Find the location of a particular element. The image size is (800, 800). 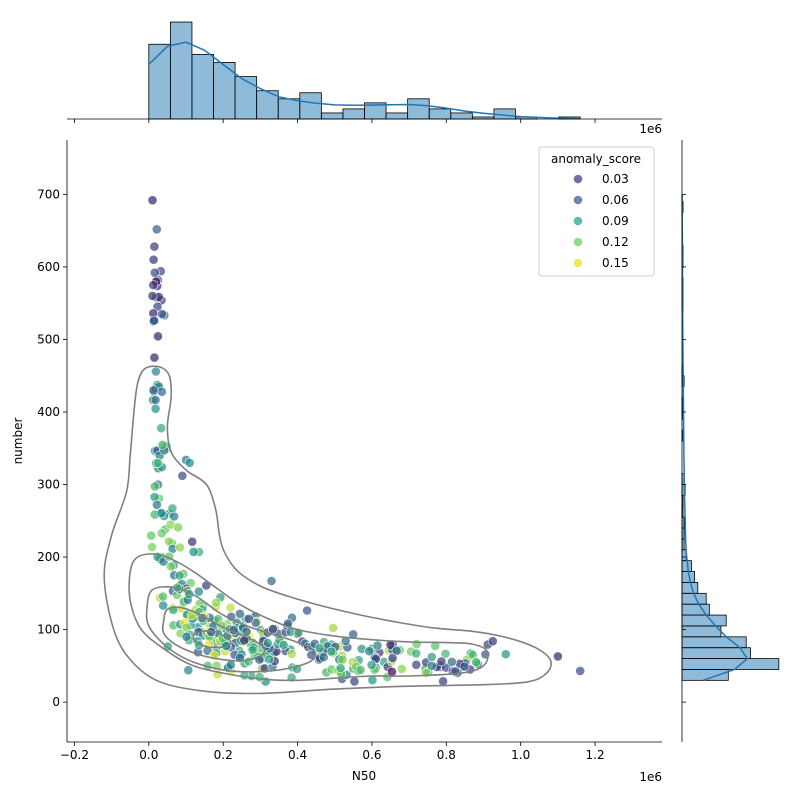

top-kde-curve is located at coordinates (364, 80).